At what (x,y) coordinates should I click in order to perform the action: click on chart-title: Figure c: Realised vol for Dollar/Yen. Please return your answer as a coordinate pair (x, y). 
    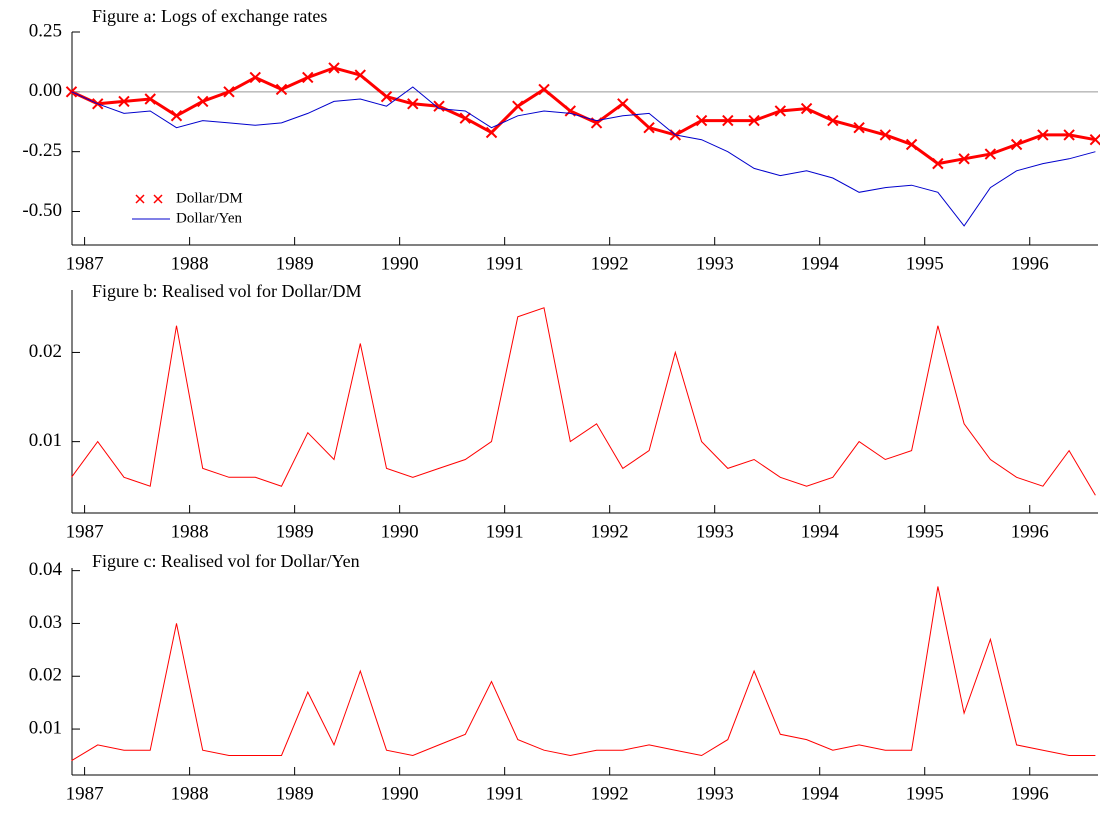
    Looking at the image, I should click on (226, 561).